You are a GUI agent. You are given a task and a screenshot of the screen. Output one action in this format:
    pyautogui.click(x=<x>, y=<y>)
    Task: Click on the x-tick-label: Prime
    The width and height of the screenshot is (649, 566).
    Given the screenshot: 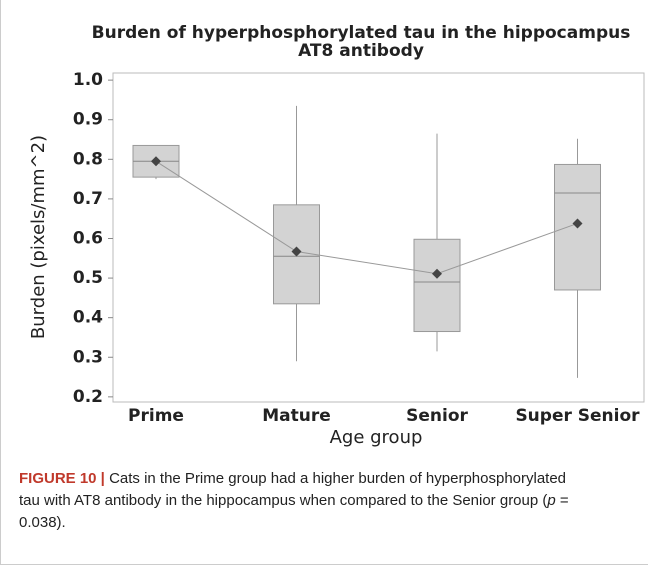 What is the action you would take?
    pyautogui.click(x=156, y=416)
    